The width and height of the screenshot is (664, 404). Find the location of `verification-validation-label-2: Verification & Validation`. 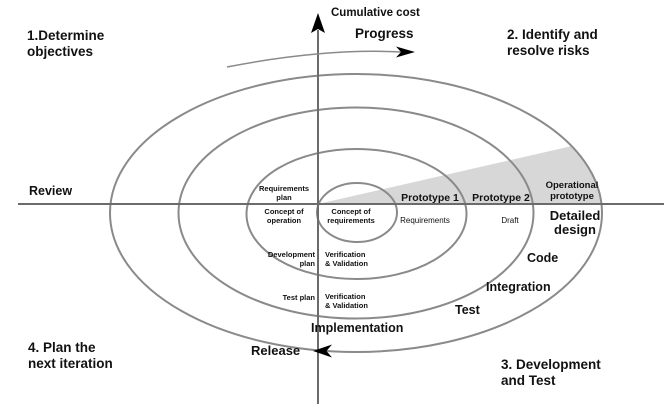

verification-validation-label-2: Verification & Validation is located at coordinates (346, 301).